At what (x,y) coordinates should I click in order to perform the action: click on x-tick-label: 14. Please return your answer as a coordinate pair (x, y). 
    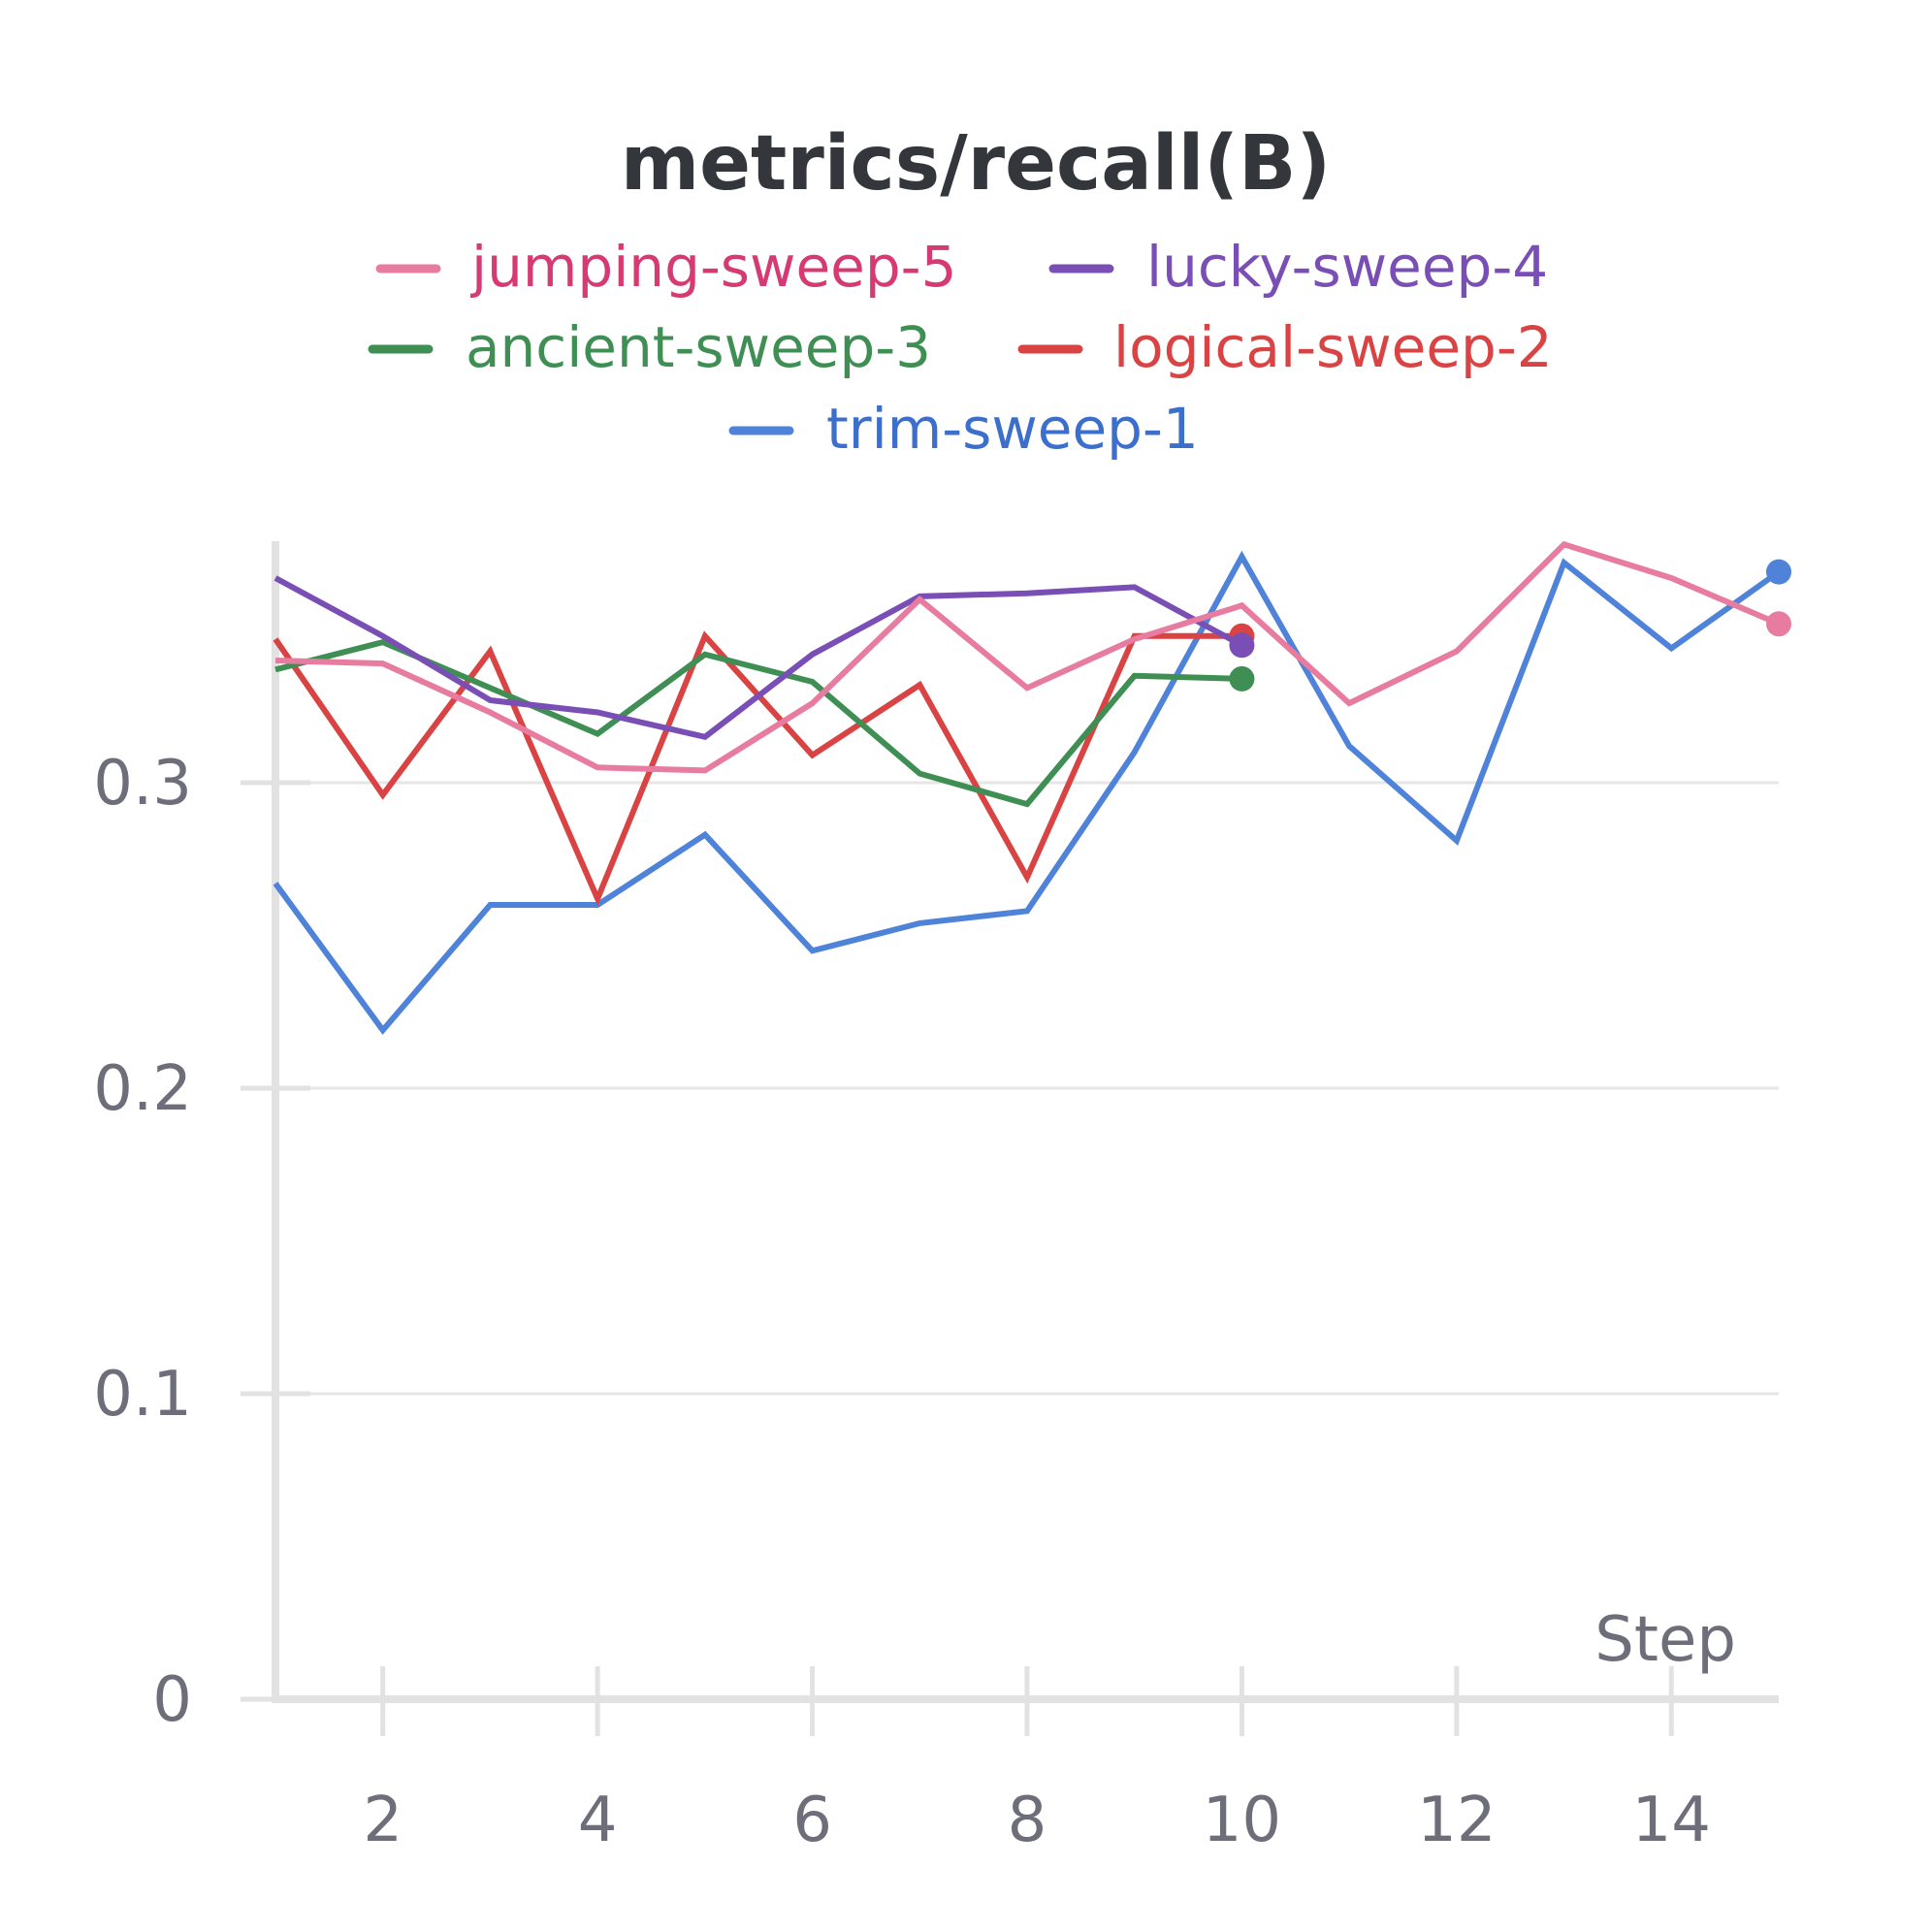
    Looking at the image, I should click on (1671, 1820).